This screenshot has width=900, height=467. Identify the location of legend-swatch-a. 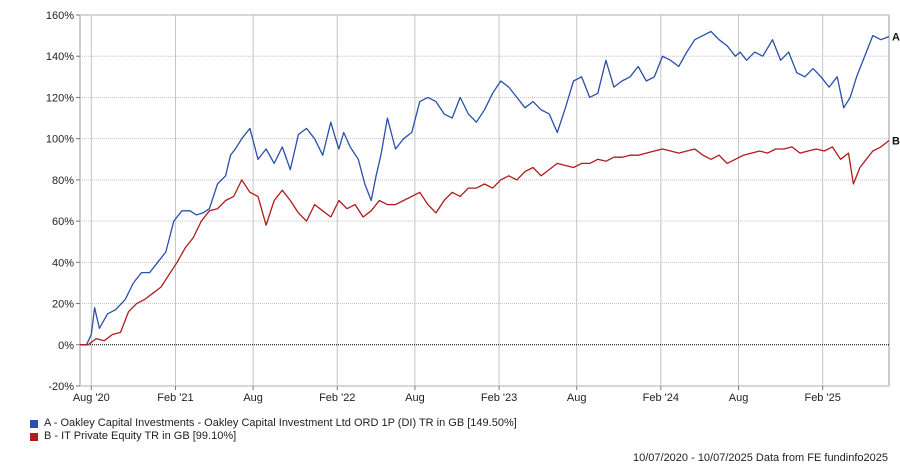
(34, 423).